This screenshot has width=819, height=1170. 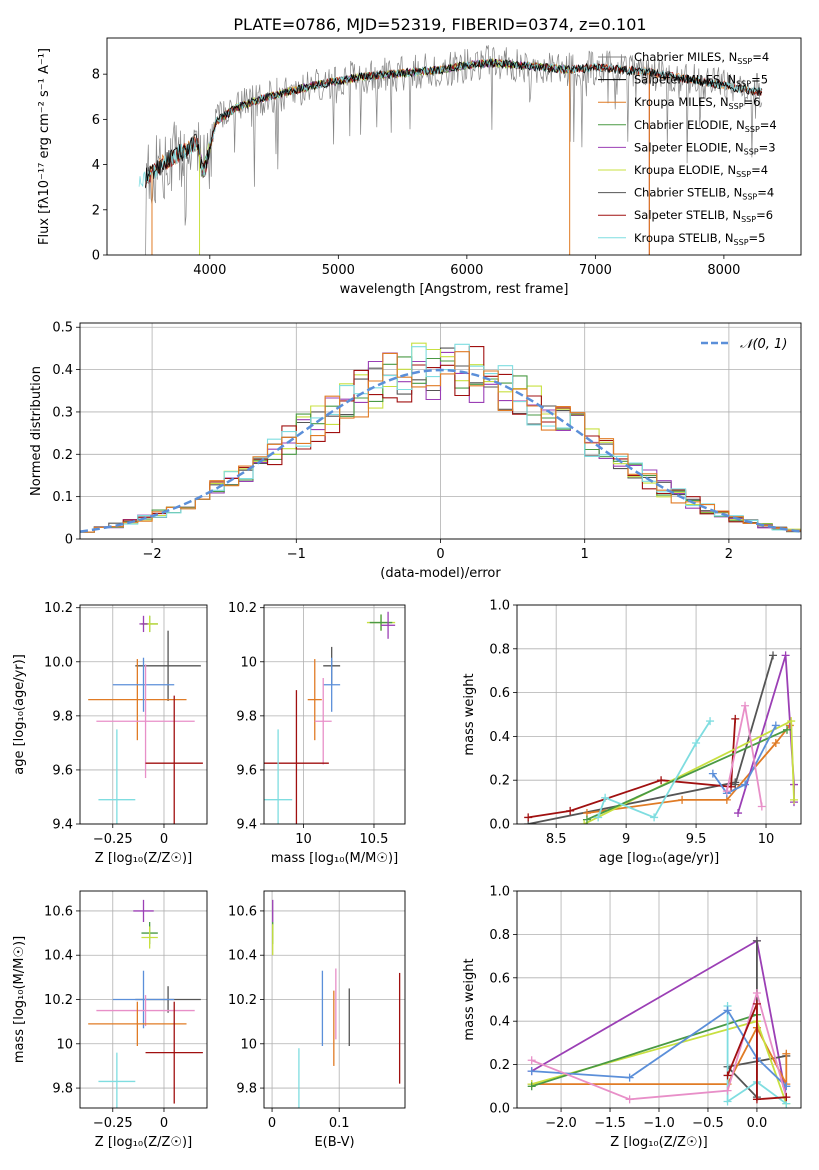 What do you see at coordinates (659, 858) in the screenshot?
I see `x-axis-label: age [log₁₀(age/yr)]` at bounding box center [659, 858].